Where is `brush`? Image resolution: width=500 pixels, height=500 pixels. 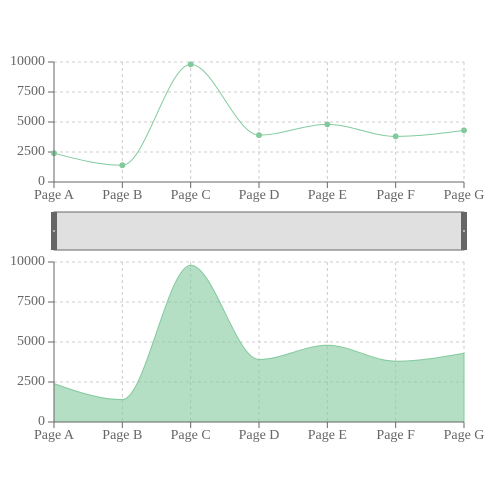
brush is located at coordinates (259, 231).